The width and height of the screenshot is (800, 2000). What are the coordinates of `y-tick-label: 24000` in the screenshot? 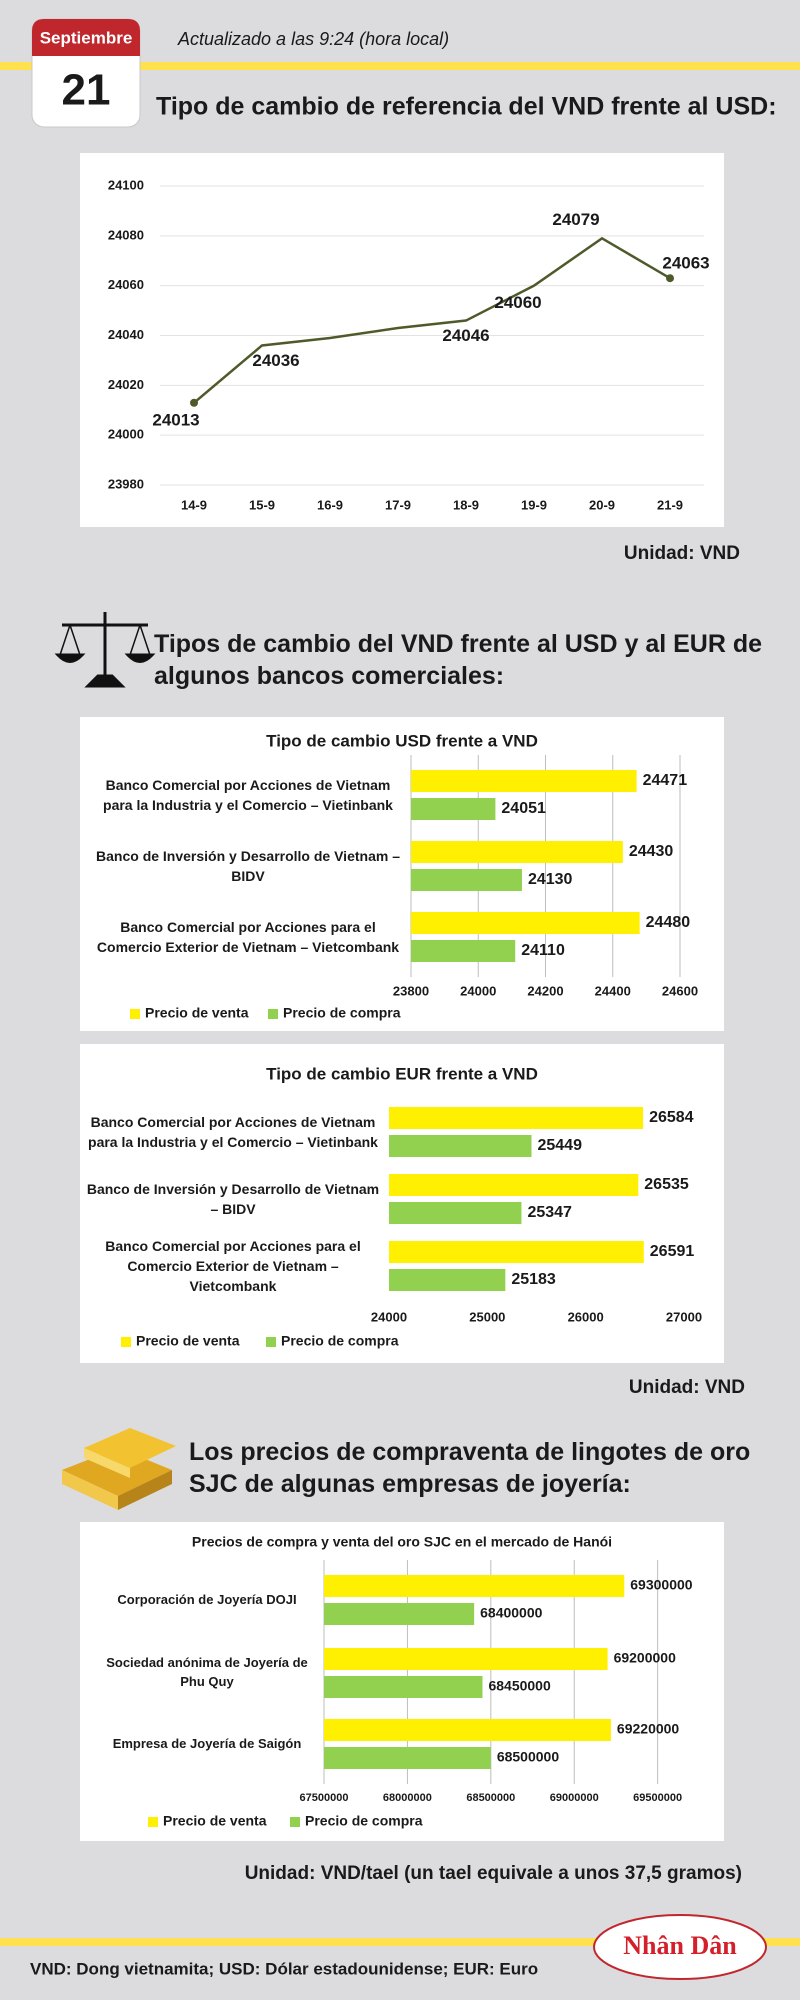 It's located at (126, 434).